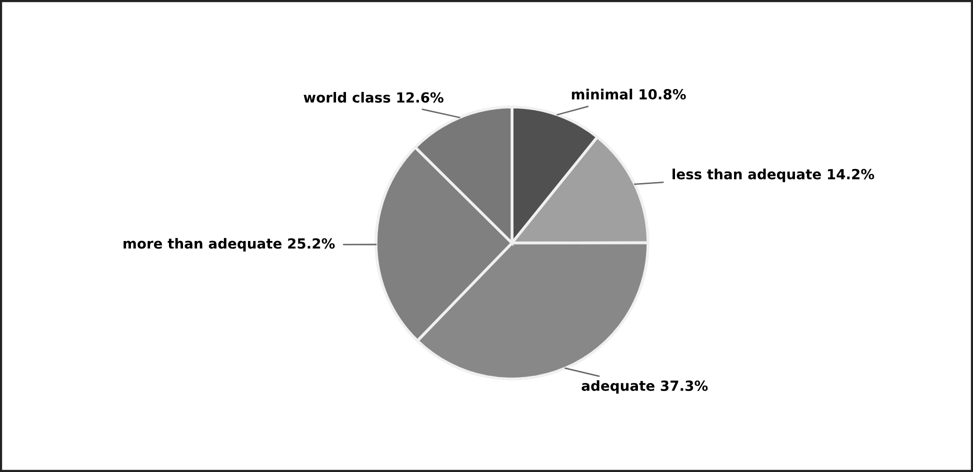  I want to click on slice-label: less than adequate 14.2%, so click(773, 175).